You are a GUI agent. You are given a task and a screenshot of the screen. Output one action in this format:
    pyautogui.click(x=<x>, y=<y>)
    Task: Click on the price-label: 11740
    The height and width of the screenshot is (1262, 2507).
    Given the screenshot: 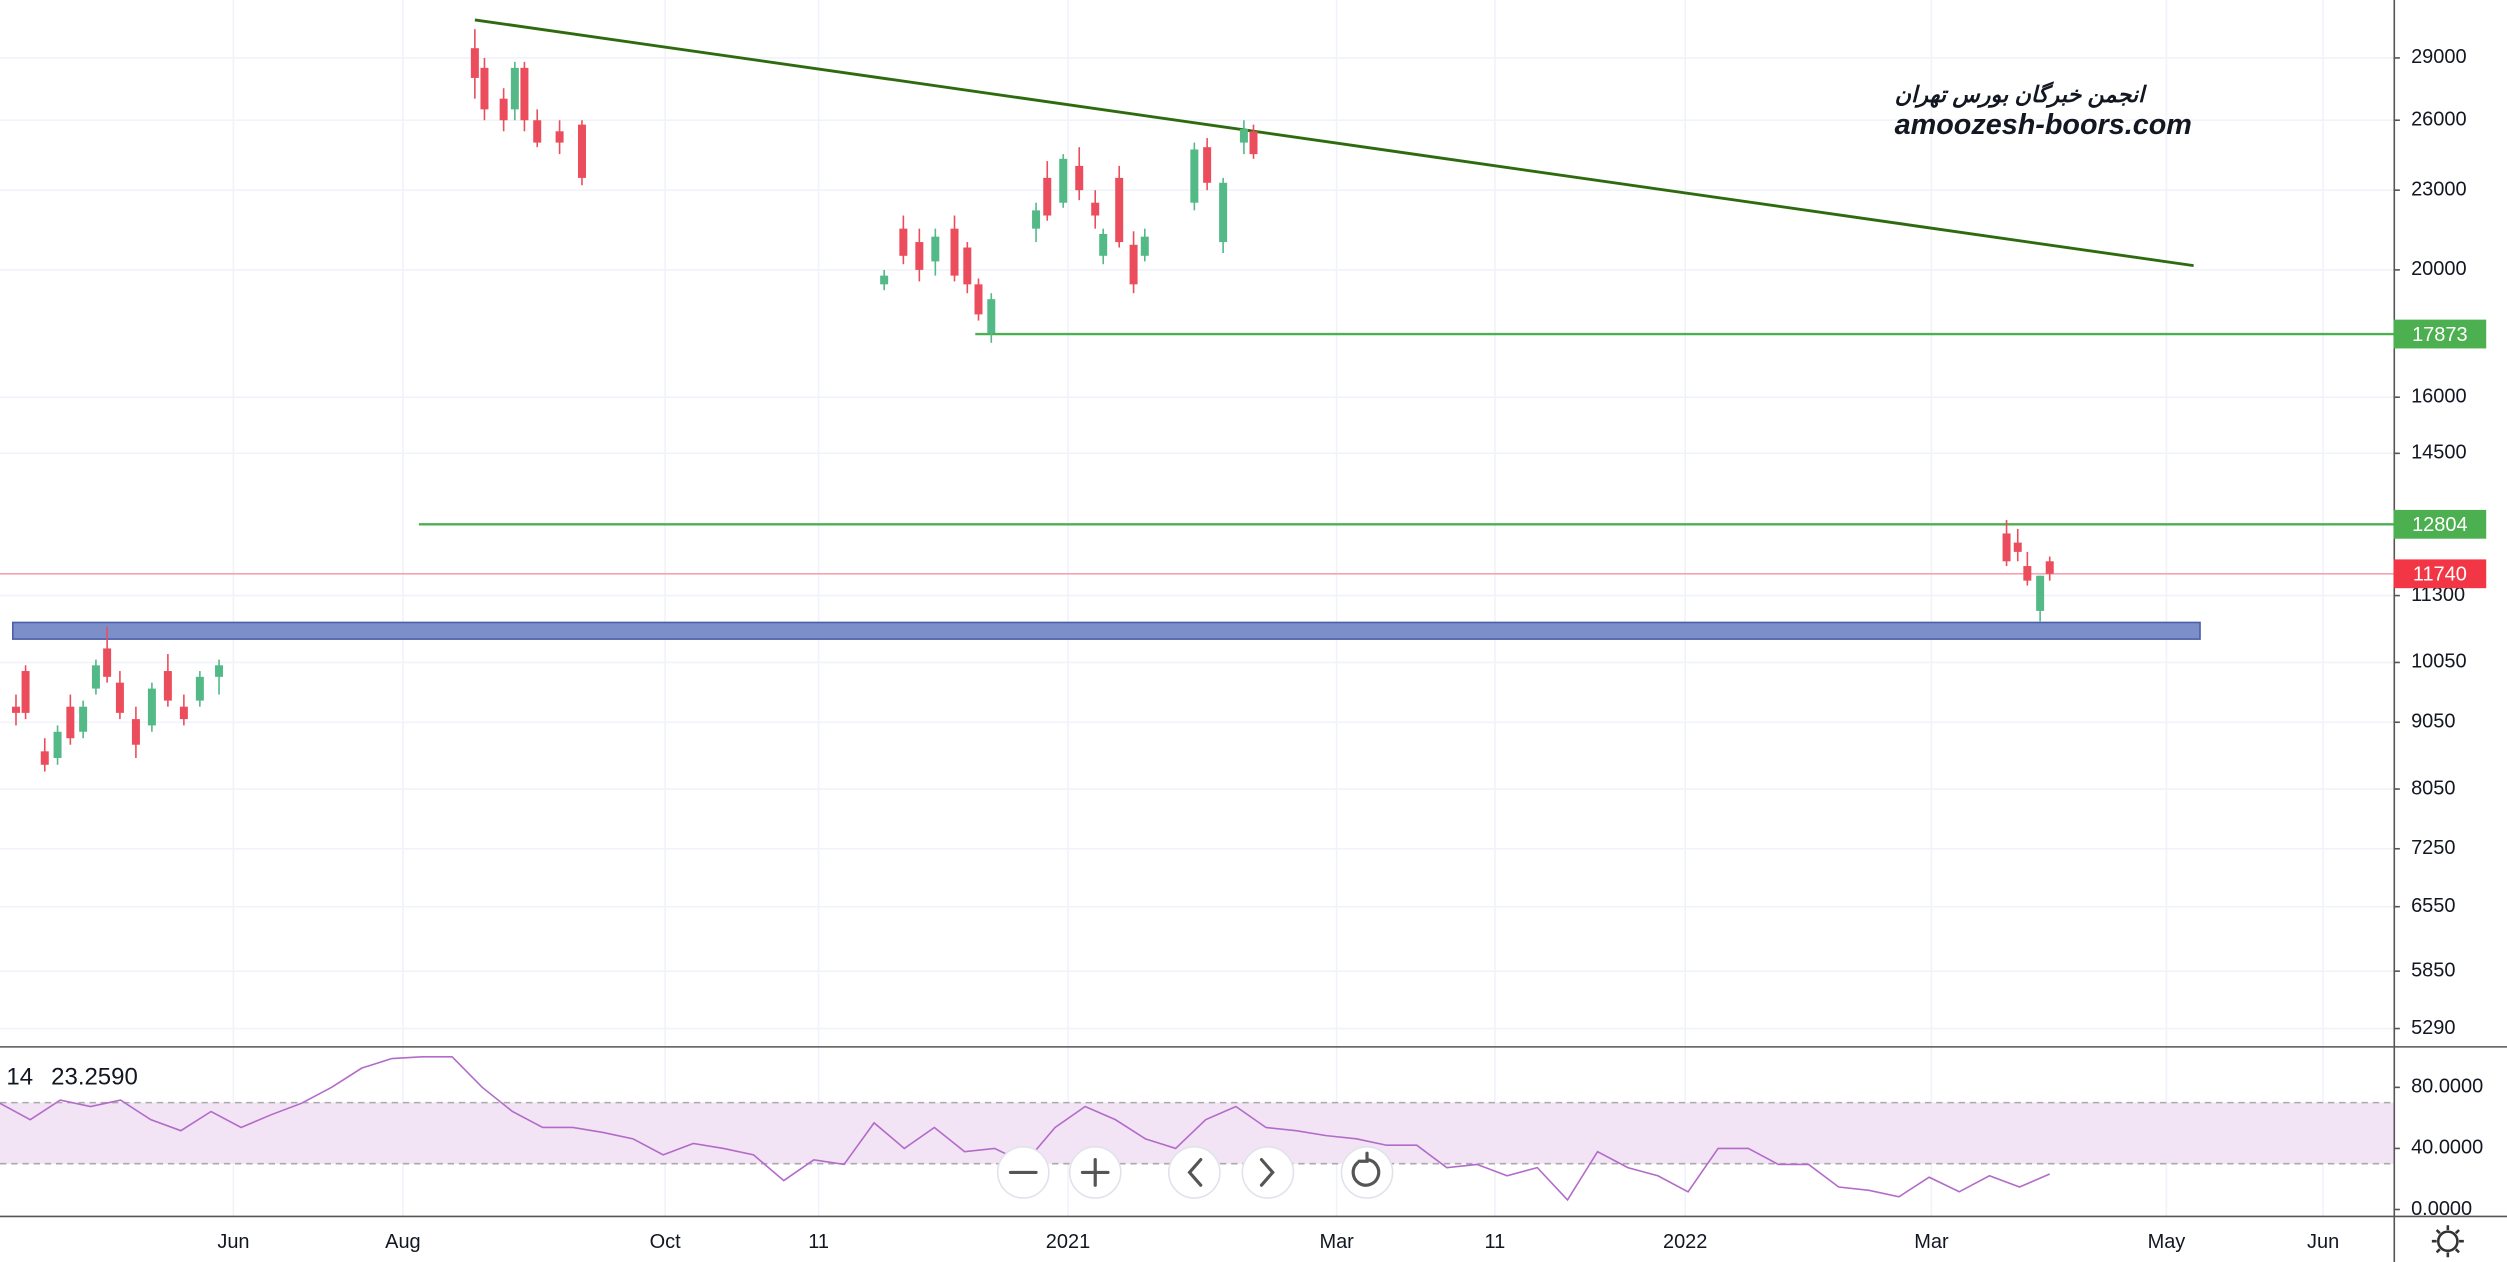 What is the action you would take?
    pyautogui.click(x=2440, y=575)
    